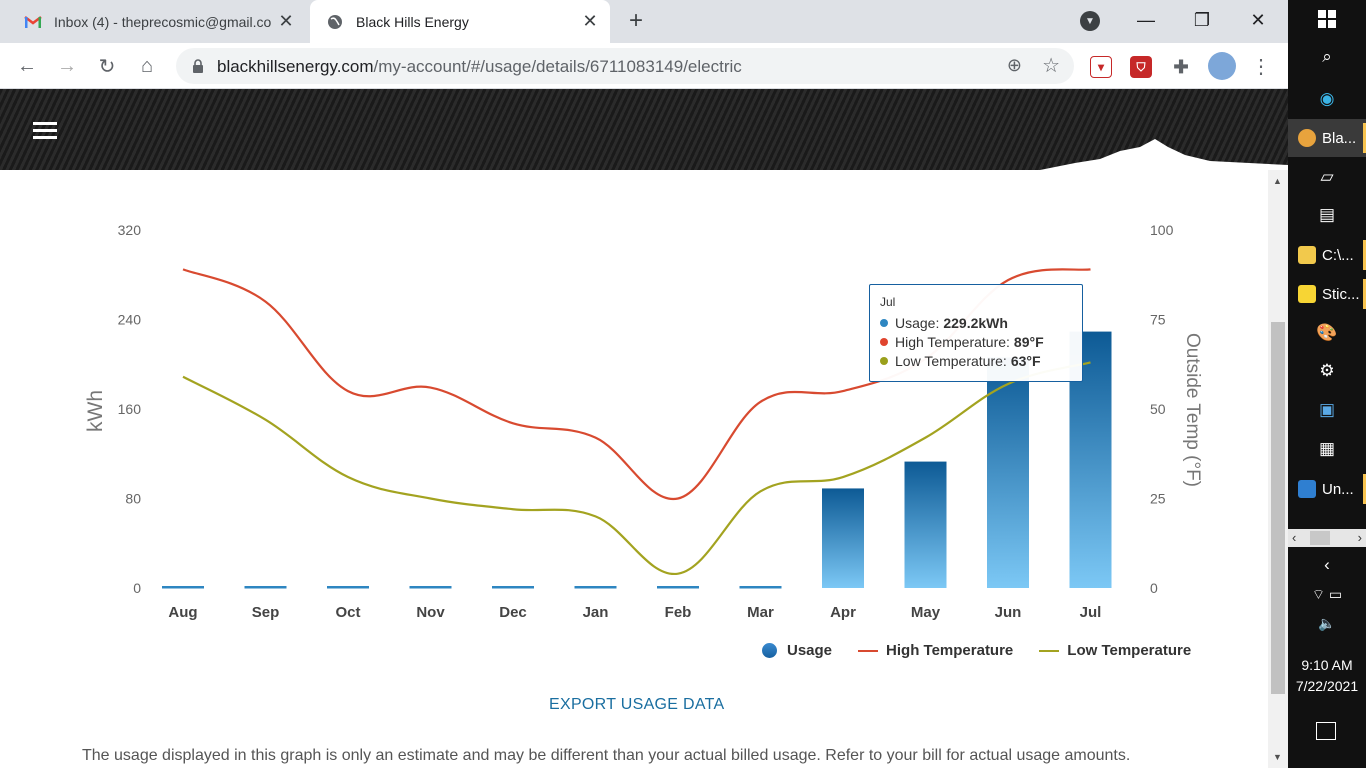 The width and height of the screenshot is (1366, 768). Describe the element at coordinates (1327, 370) in the screenshot. I see `settings-gear-icon: ⚙` at that location.